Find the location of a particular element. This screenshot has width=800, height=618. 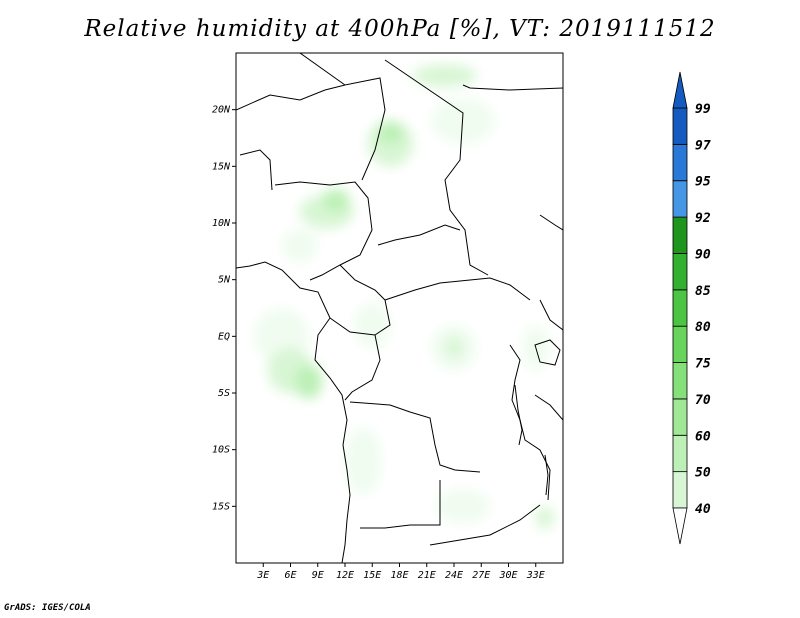

border-uganda is located at coordinates (551, 315).